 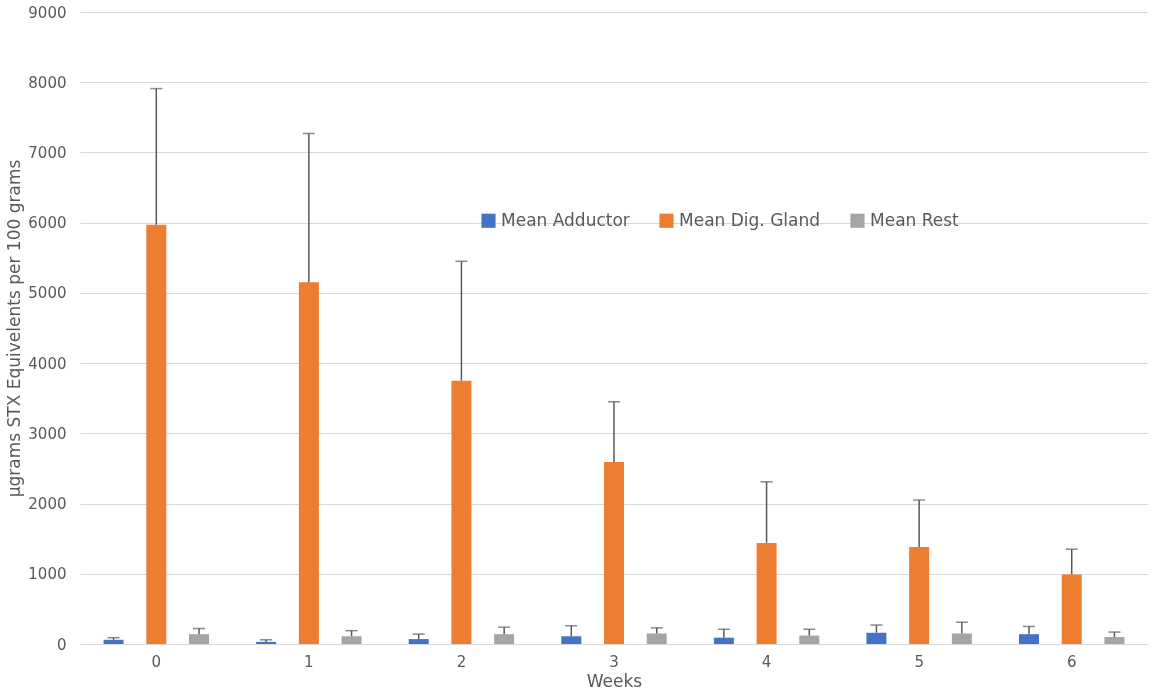 What do you see at coordinates (309, 661) in the screenshot?
I see `x-tick-label: 1` at bounding box center [309, 661].